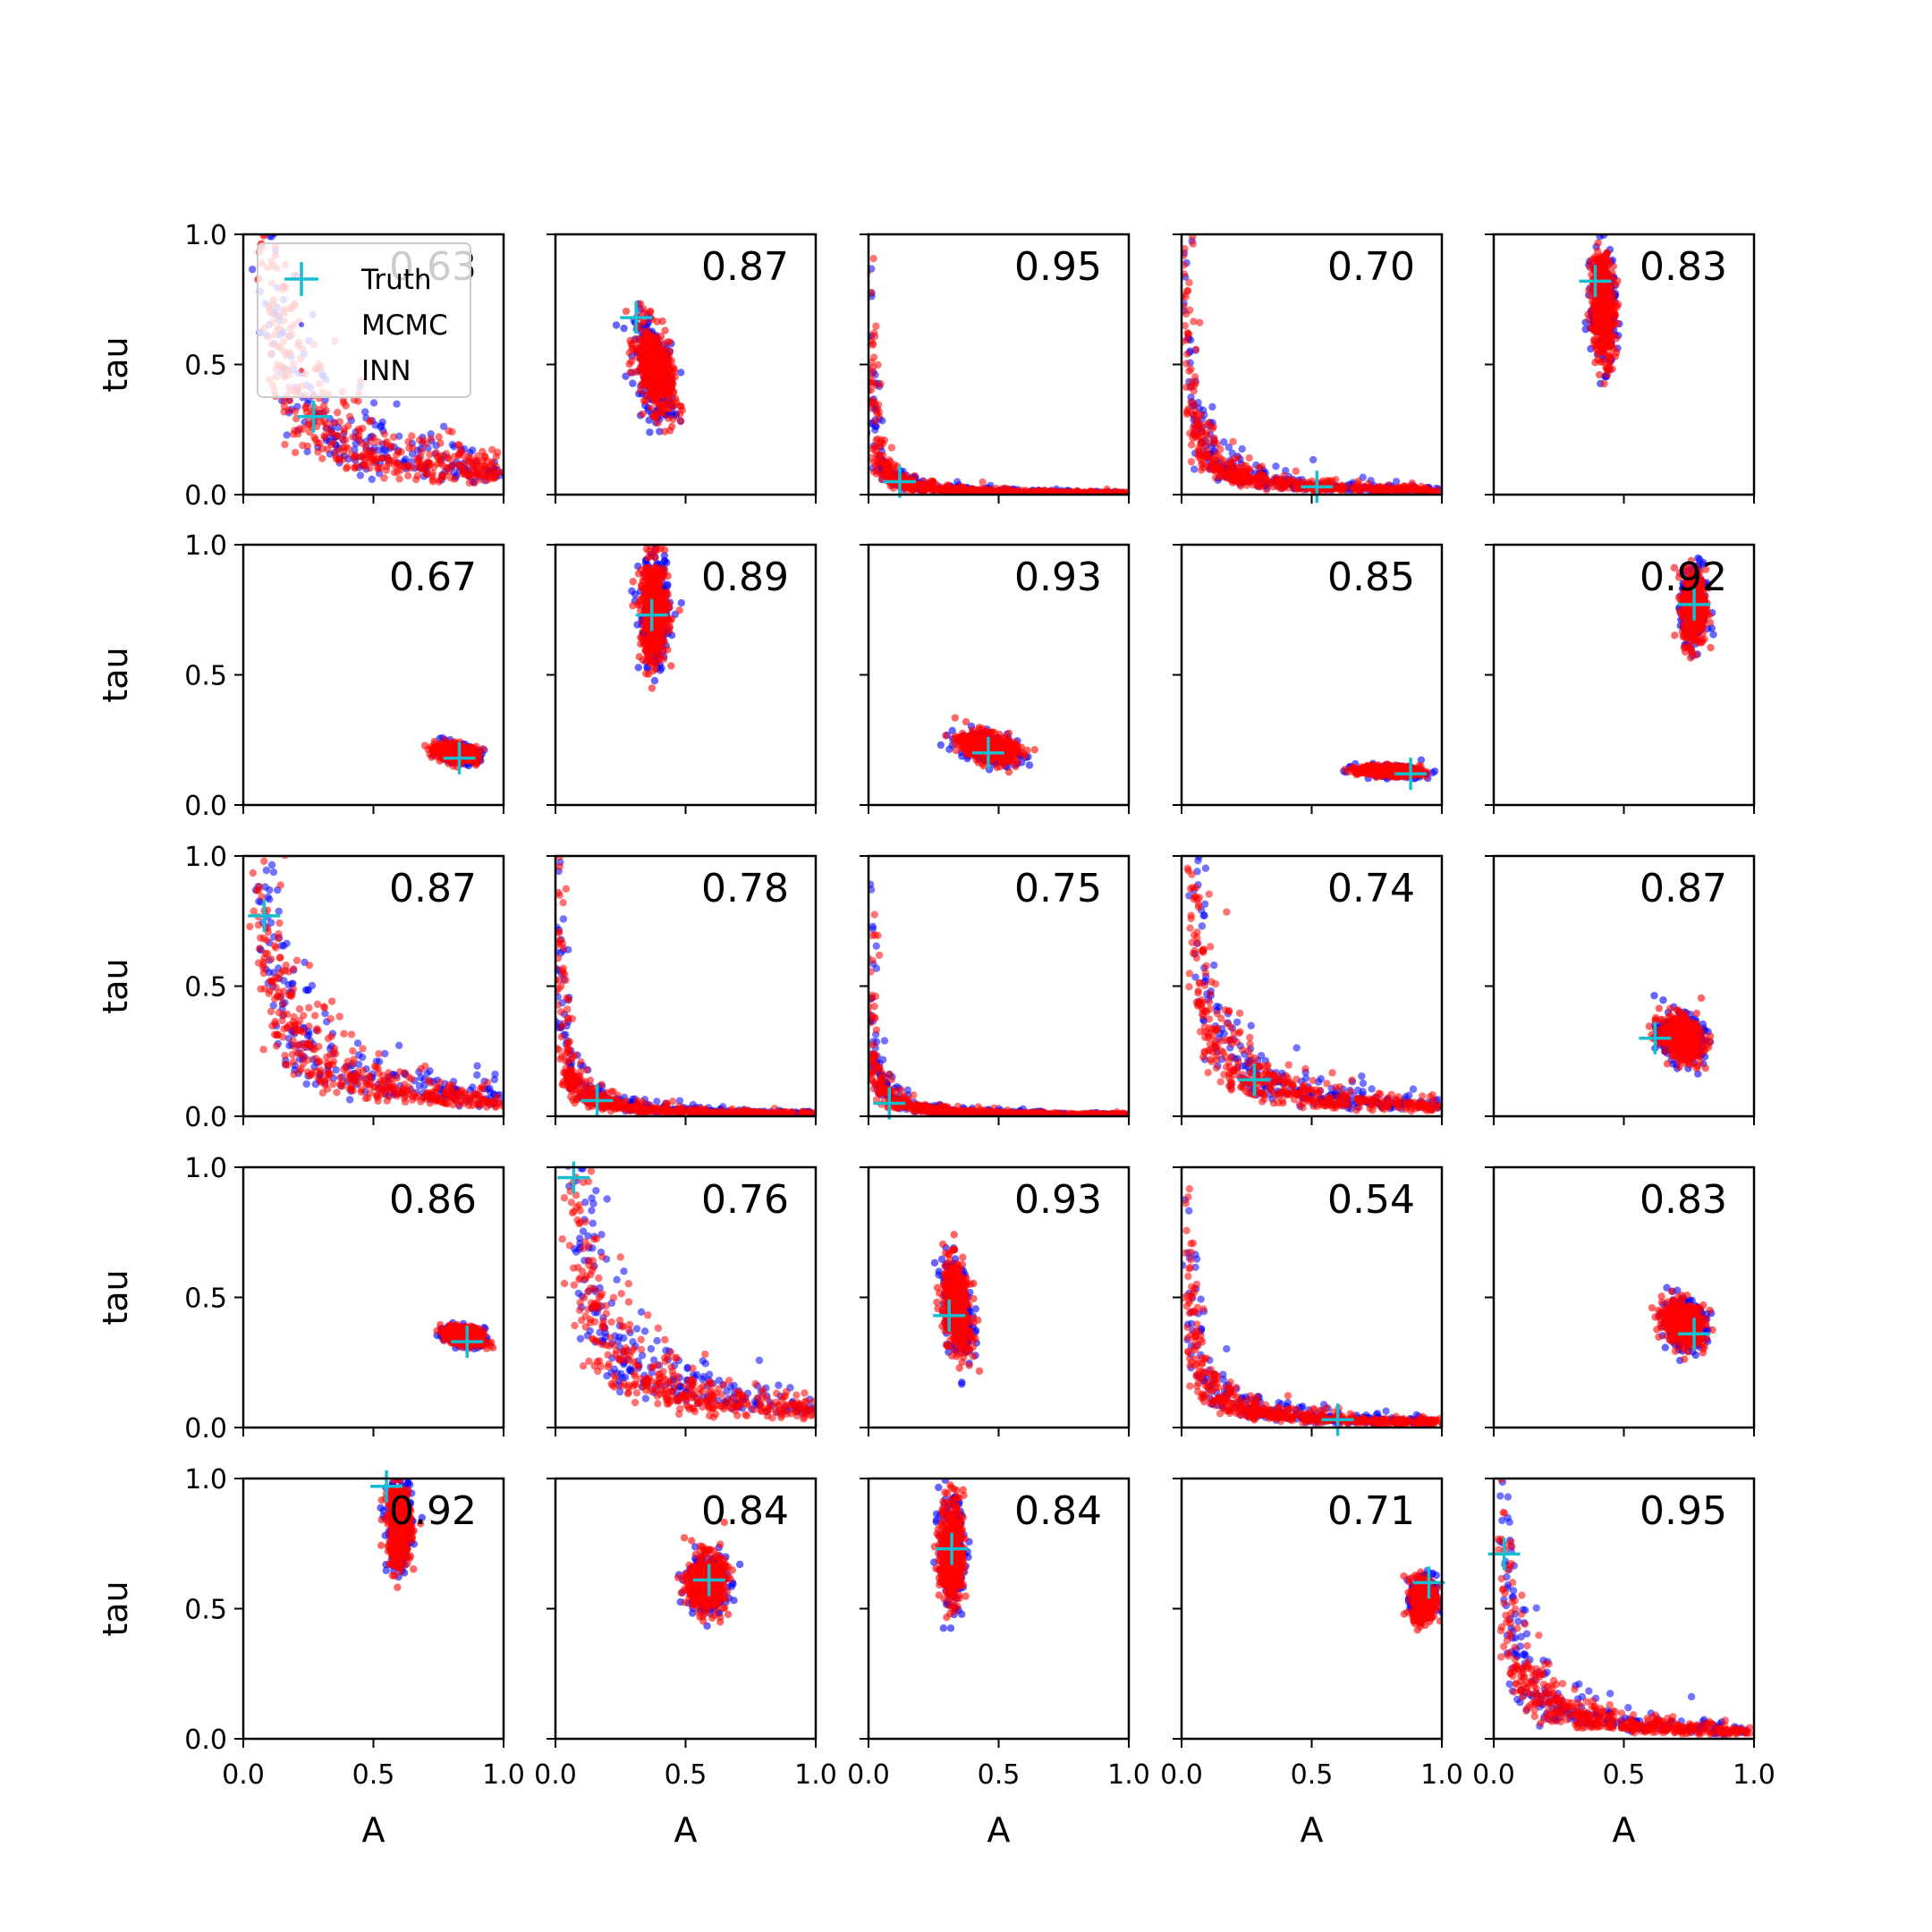 The image size is (1932, 1932). What do you see at coordinates (899, 481) in the screenshot?
I see `truth-marker` at bounding box center [899, 481].